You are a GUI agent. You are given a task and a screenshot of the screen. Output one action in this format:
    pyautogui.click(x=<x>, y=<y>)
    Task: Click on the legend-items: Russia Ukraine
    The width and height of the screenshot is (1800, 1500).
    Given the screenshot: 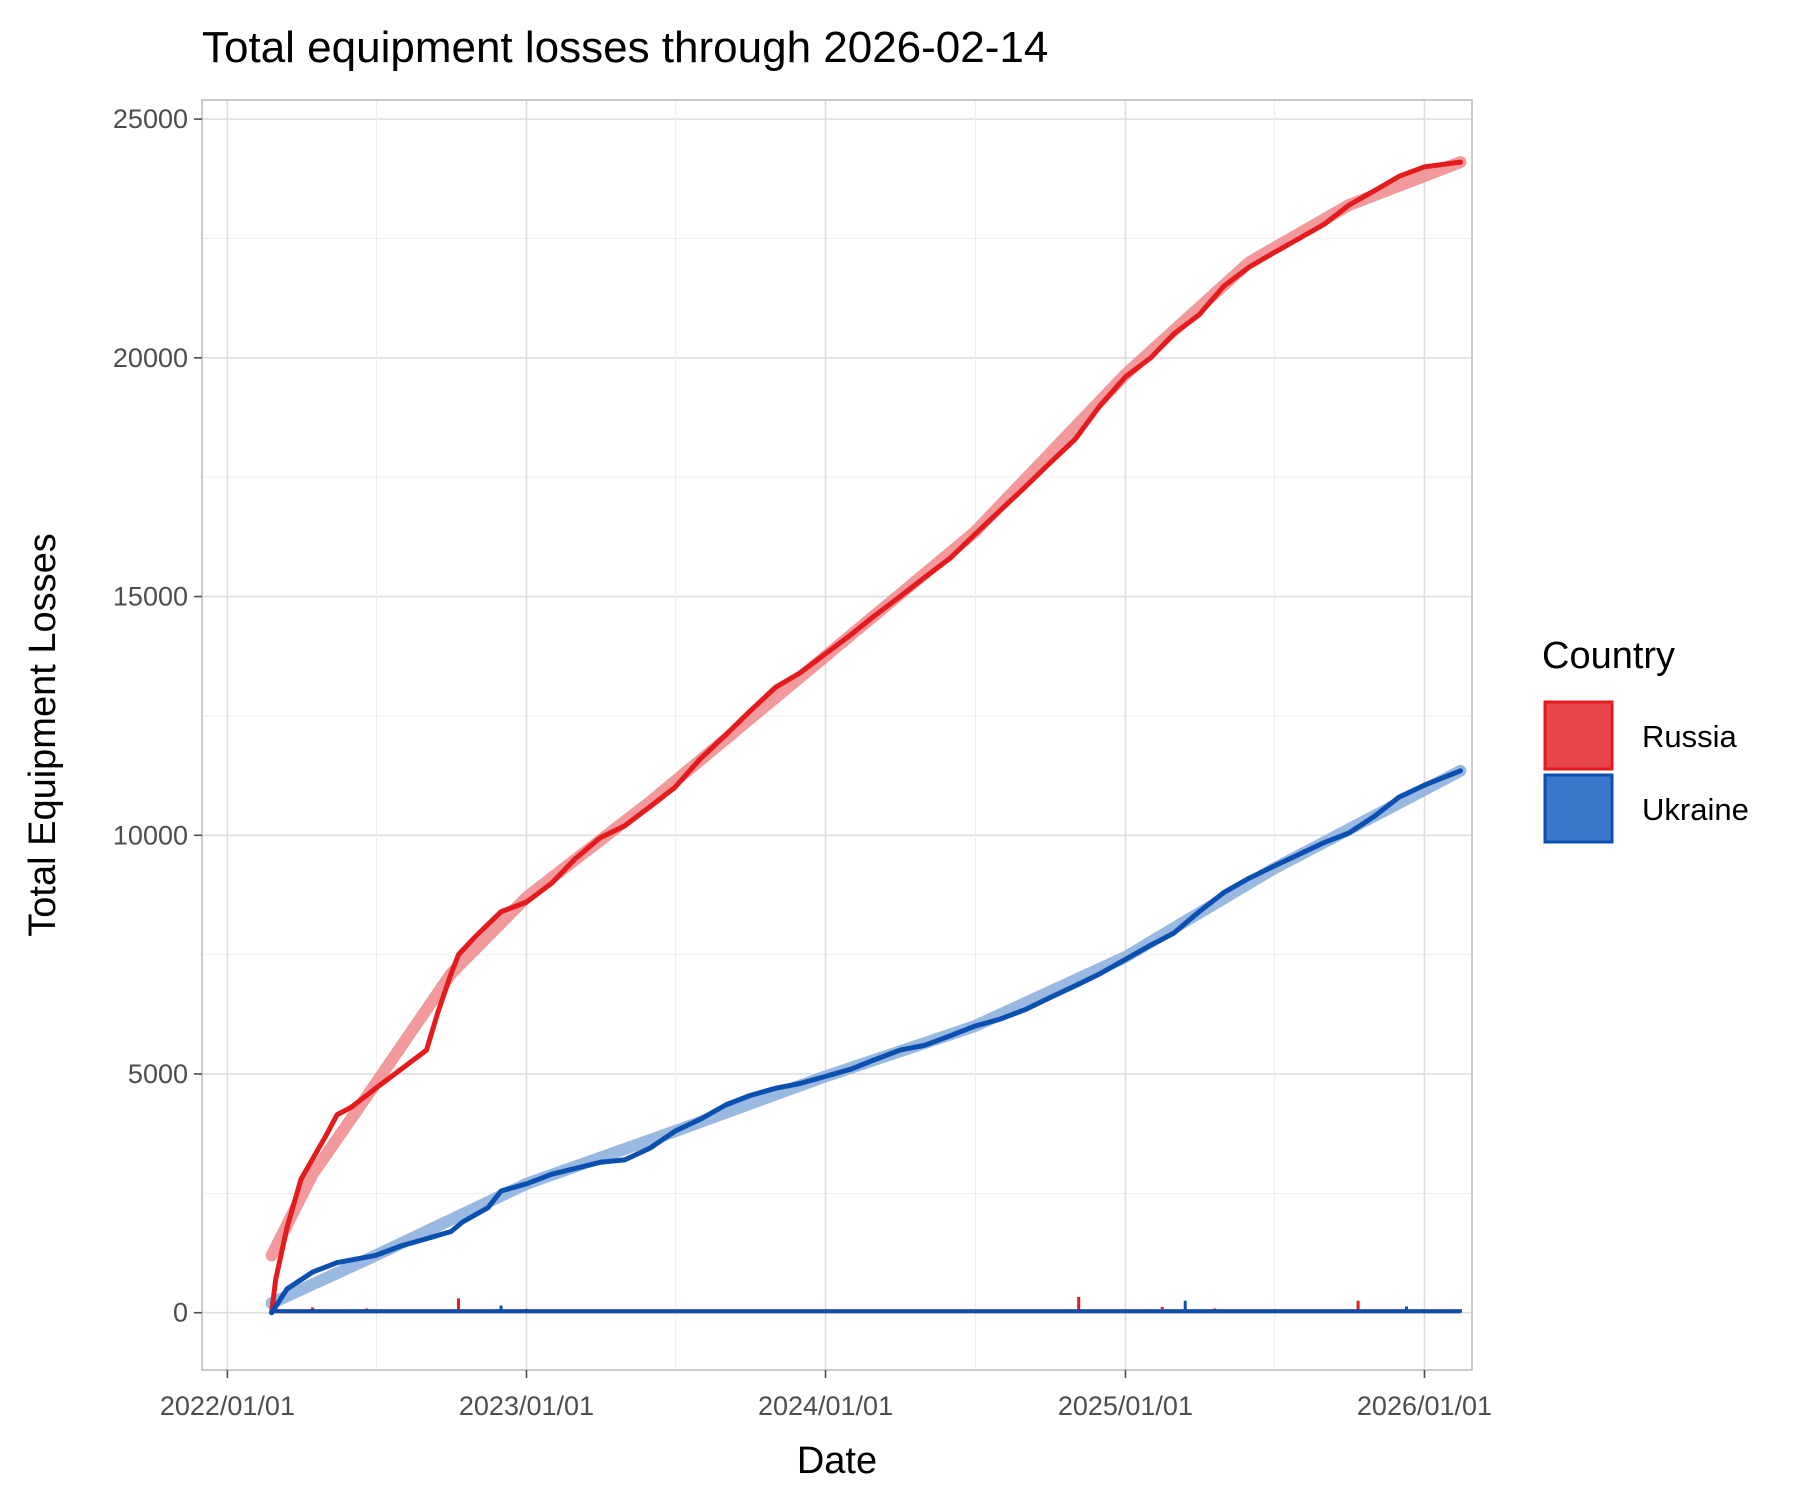 What is the action you would take?
    pyautogui.click(x=1646, y=772)
    